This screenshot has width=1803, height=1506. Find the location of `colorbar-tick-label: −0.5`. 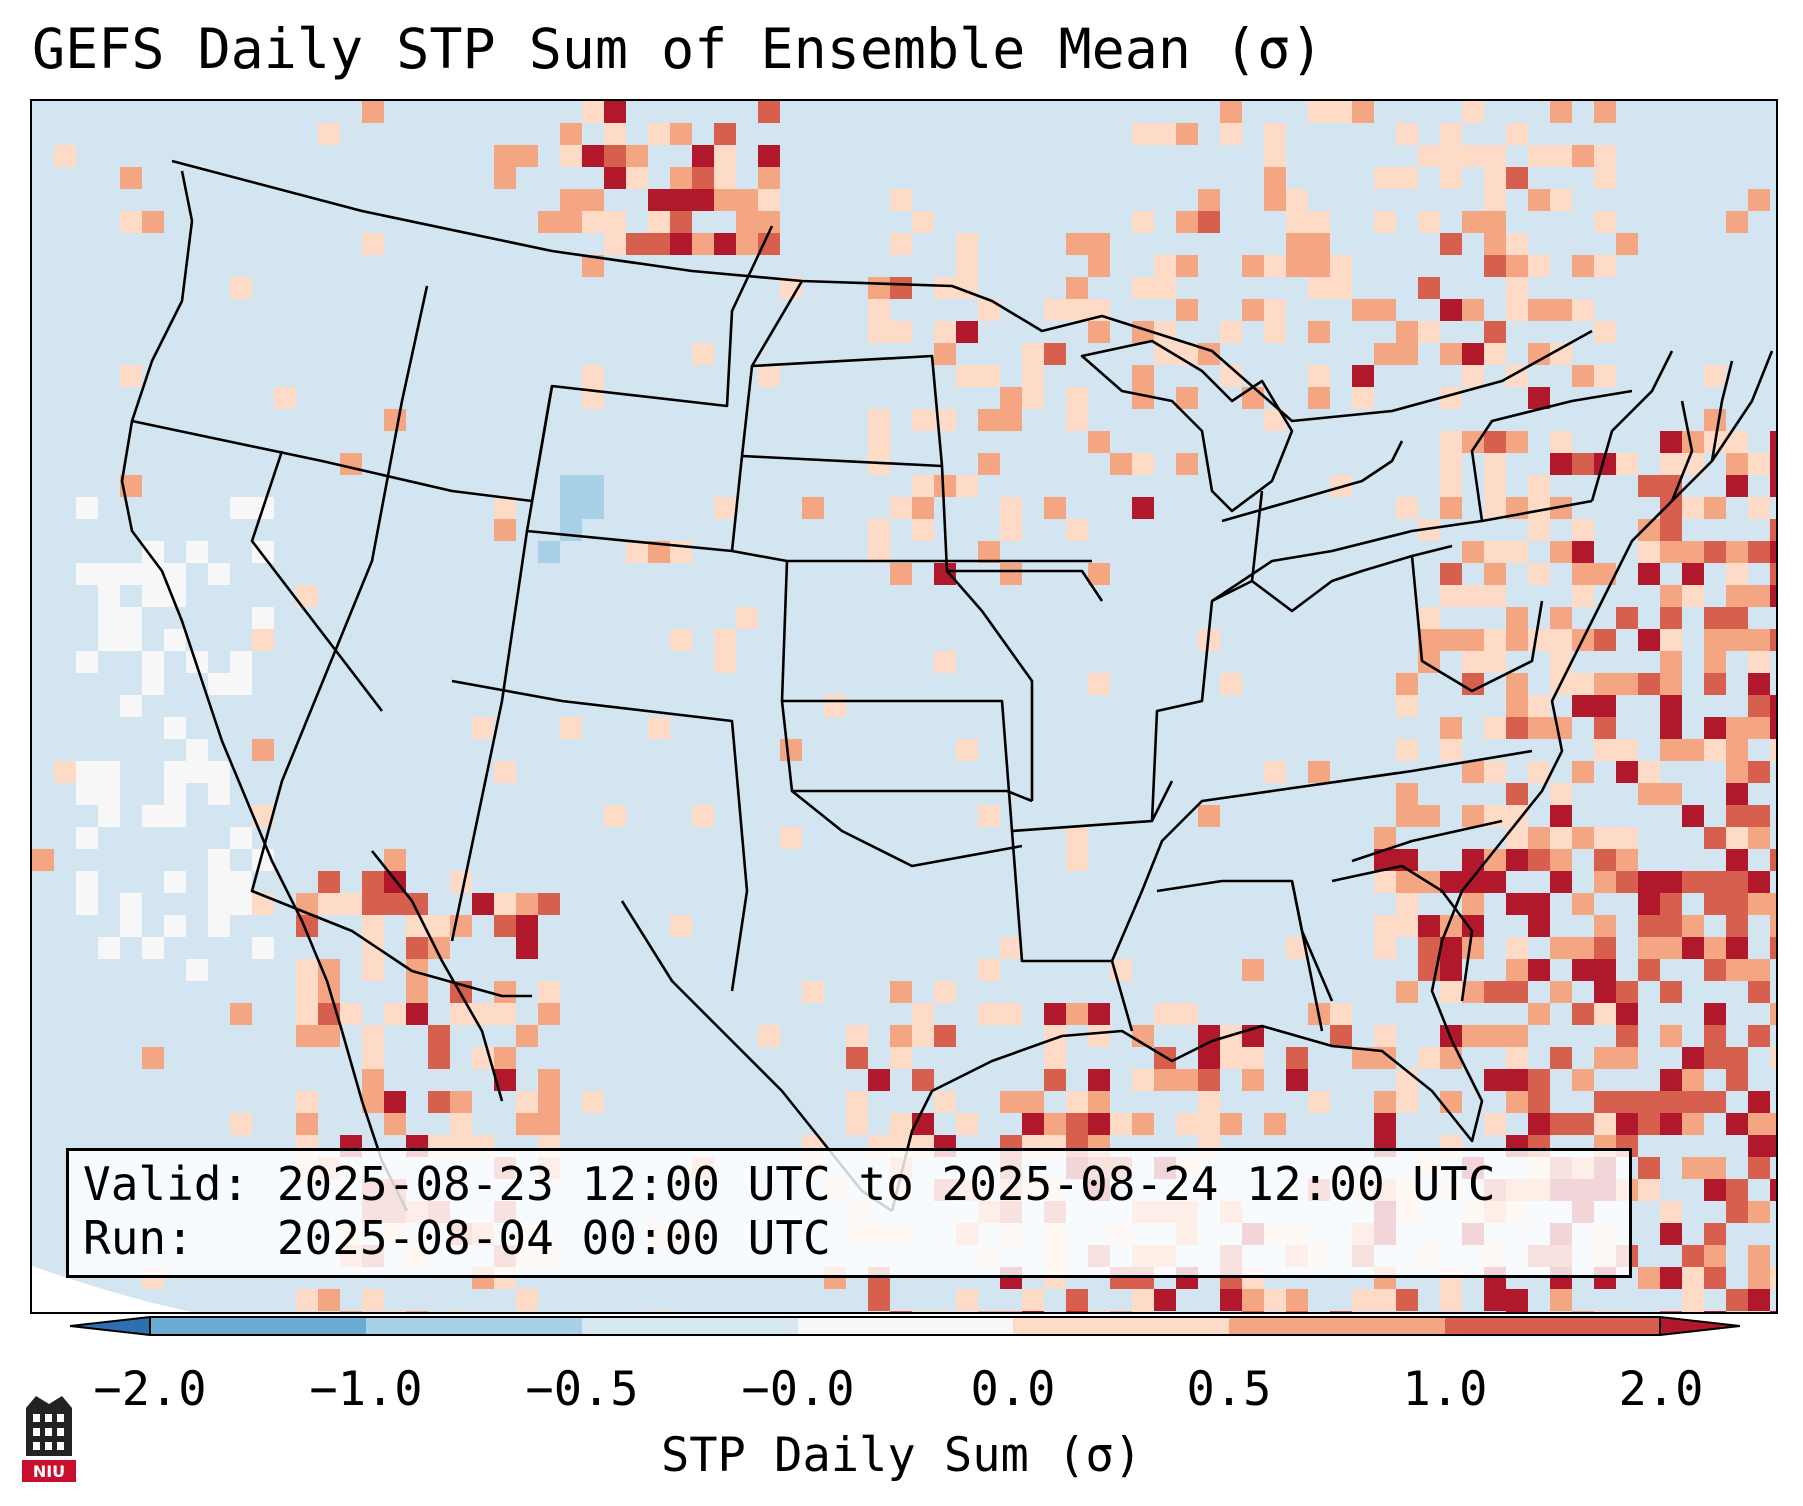

colorbar-tick-label: −0.5 is located at coordinates (582, 1389).